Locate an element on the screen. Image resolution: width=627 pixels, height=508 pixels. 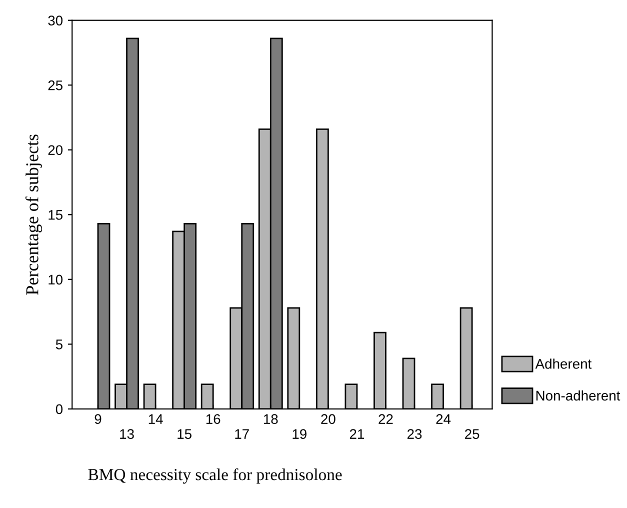
y-tick-label: 30 is located at coordinates (55, 21).